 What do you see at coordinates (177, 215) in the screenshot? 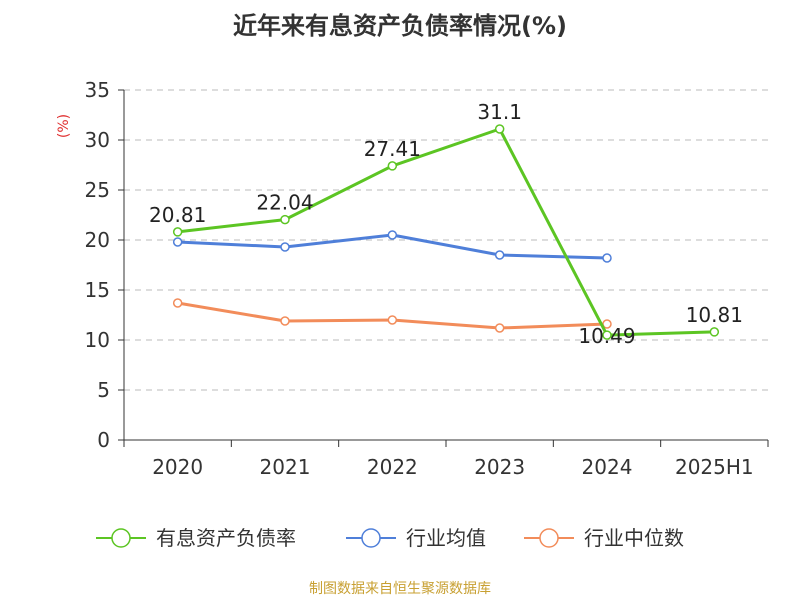
I see `data-label: 20.81` at bounding box center [177, 215].